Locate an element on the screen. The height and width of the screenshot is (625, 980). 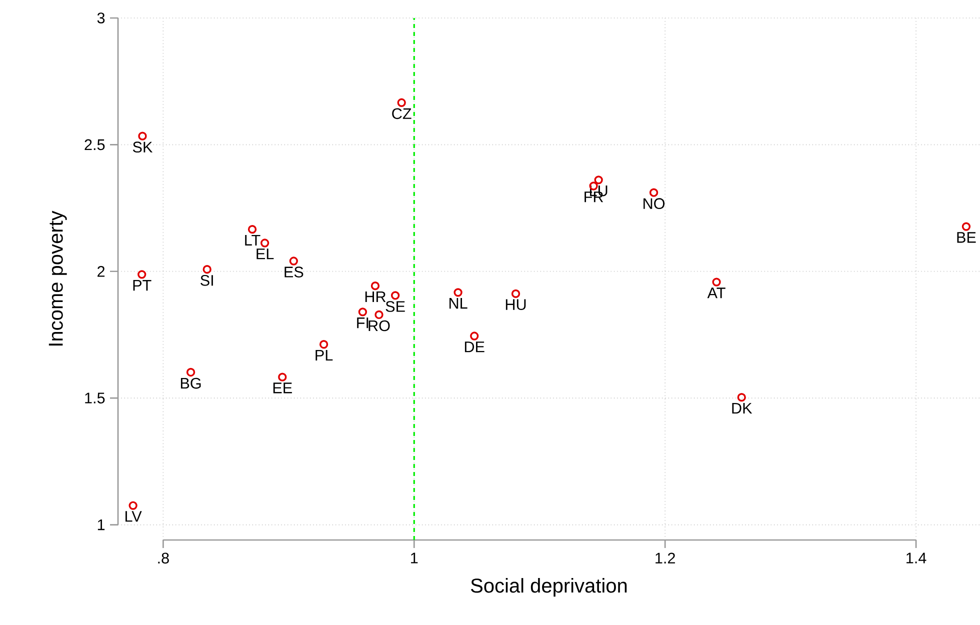
x-tick-label: 1.4 is located at coordinates (916, 558).